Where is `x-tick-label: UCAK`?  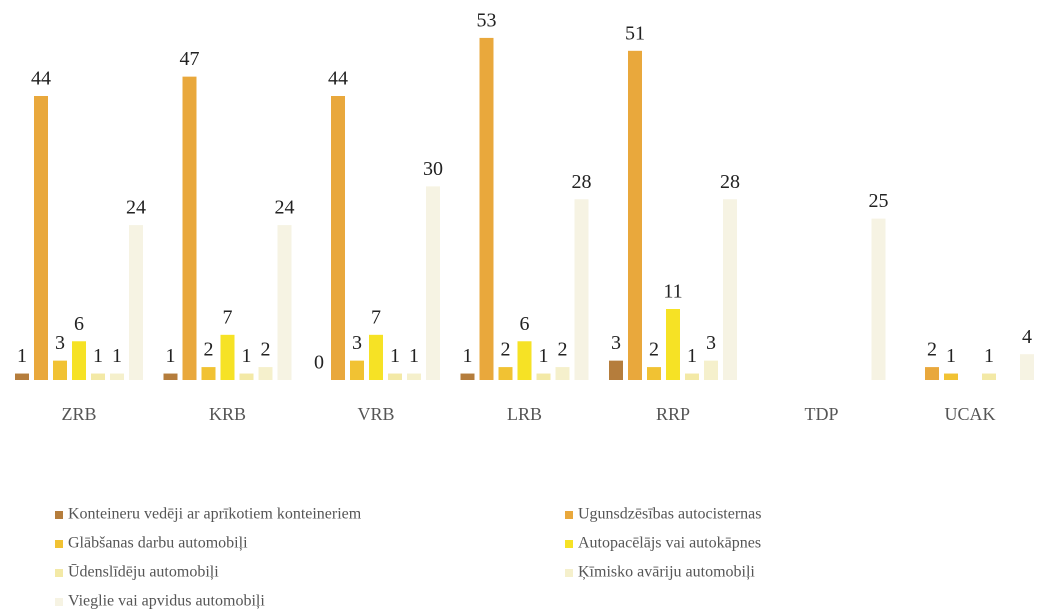
x-tick-label: UCAK is located at coordinates (969, 414).